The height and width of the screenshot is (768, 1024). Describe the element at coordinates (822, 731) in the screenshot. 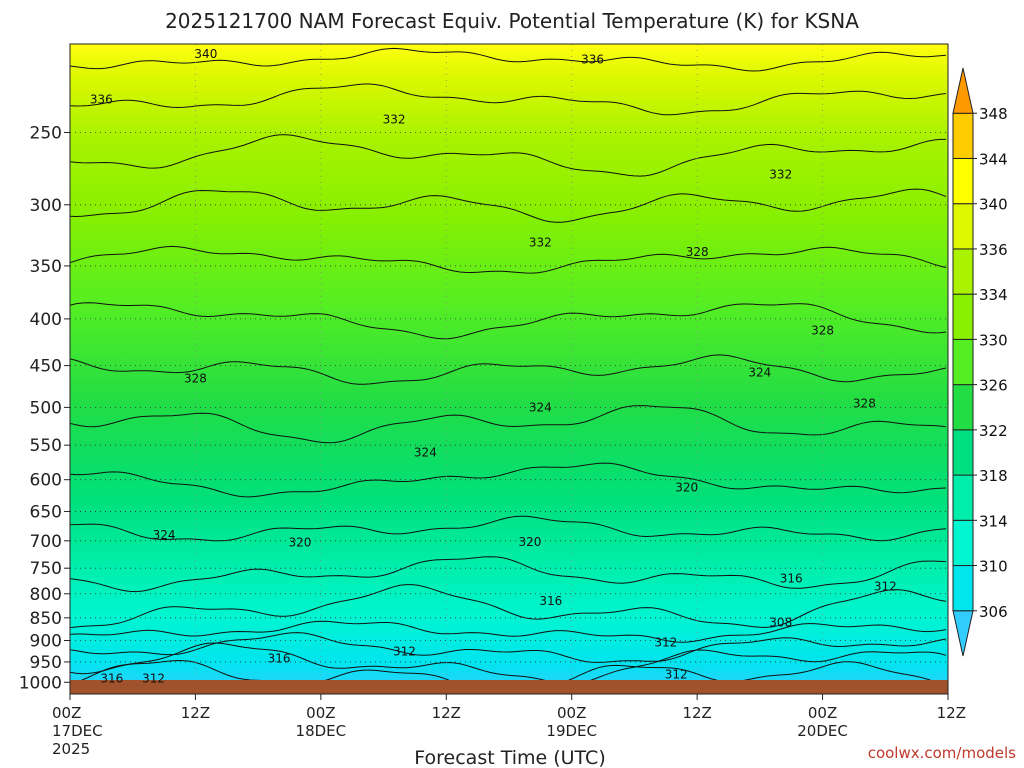

I see `x-tick-date: 20DEC` at that location.